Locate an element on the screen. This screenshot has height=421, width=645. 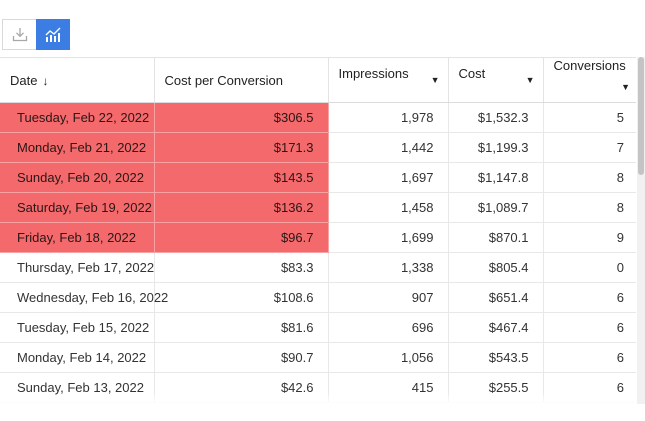
cell-cost: $805.4 is located at coordinates (496, 267).